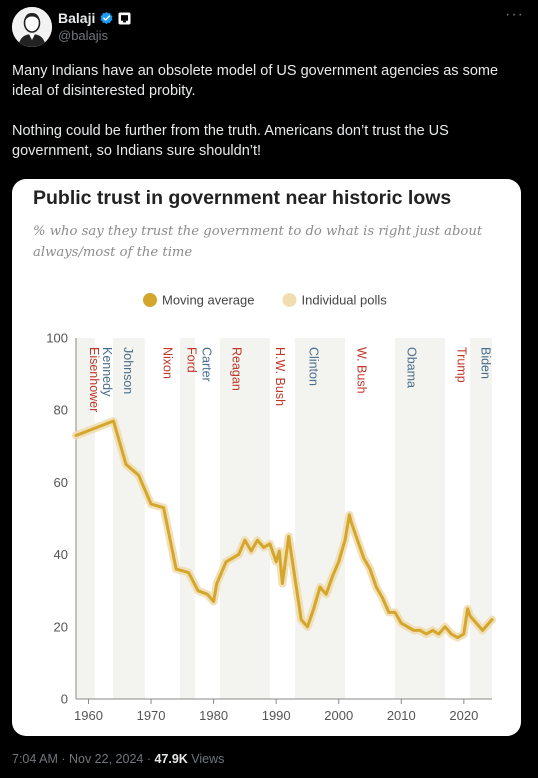 Image resolution: width=538 pixels, height=778 pixels. Describe the element at coordinates (485, 363) in the screenshot. I see `president-label-biden: Biden` at that location.